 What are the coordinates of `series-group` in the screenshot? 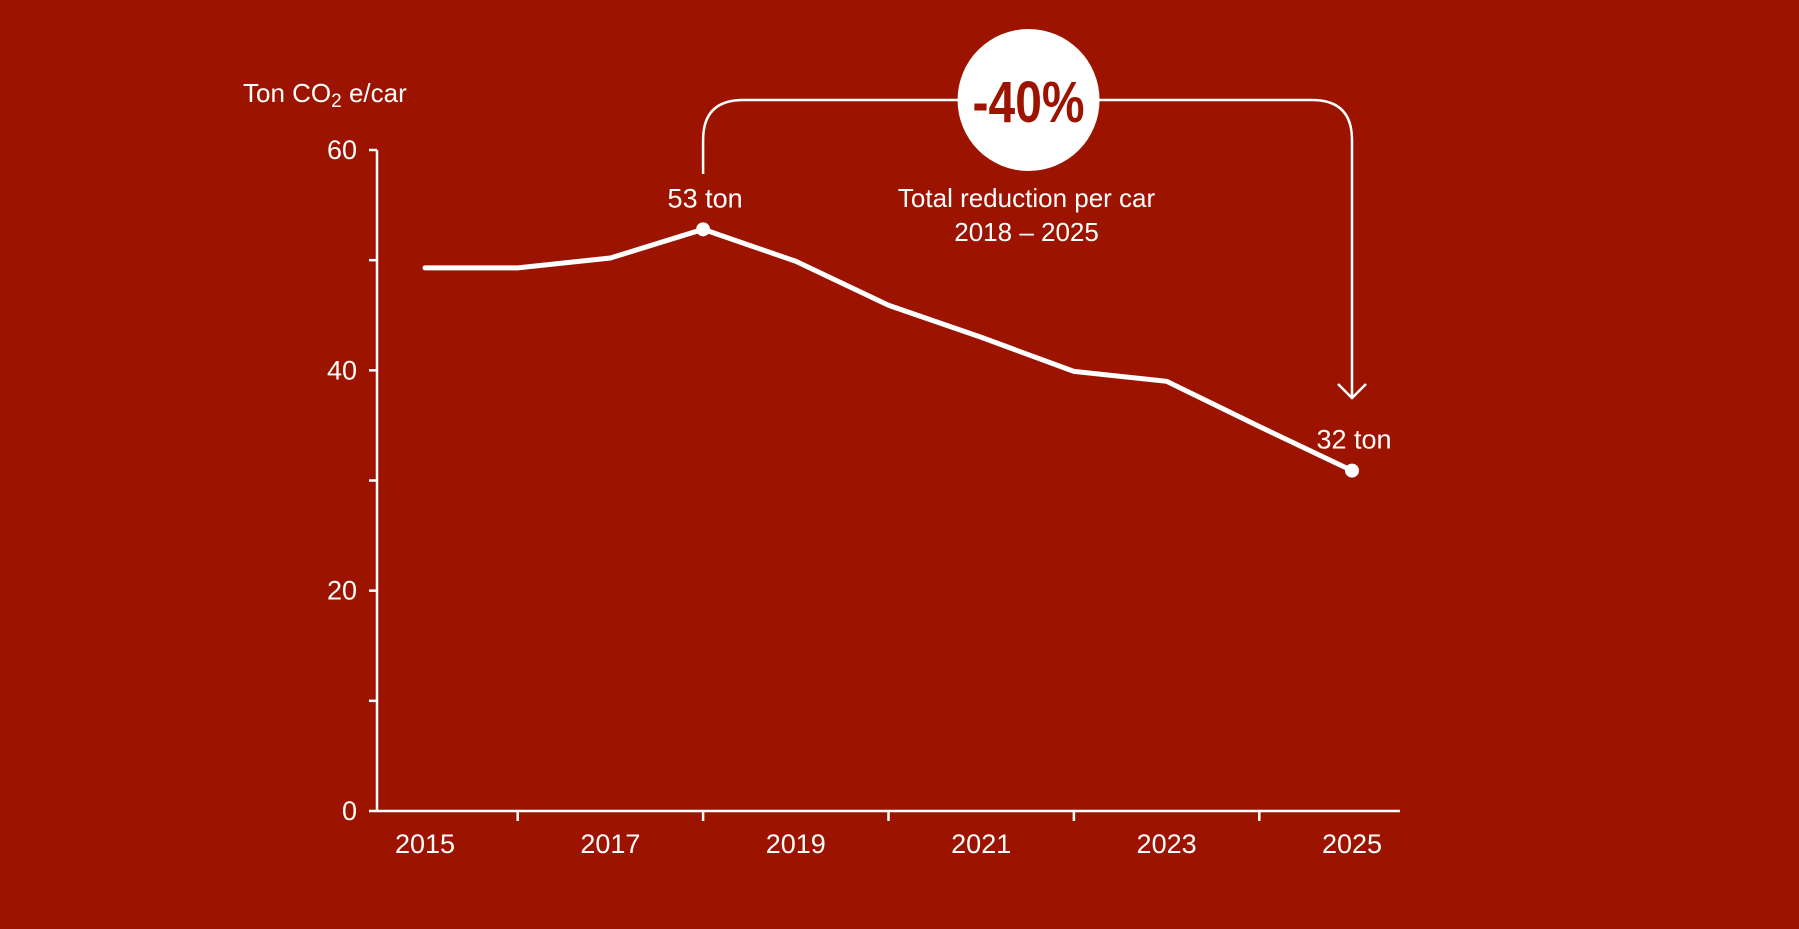 It's located at (888, 350).